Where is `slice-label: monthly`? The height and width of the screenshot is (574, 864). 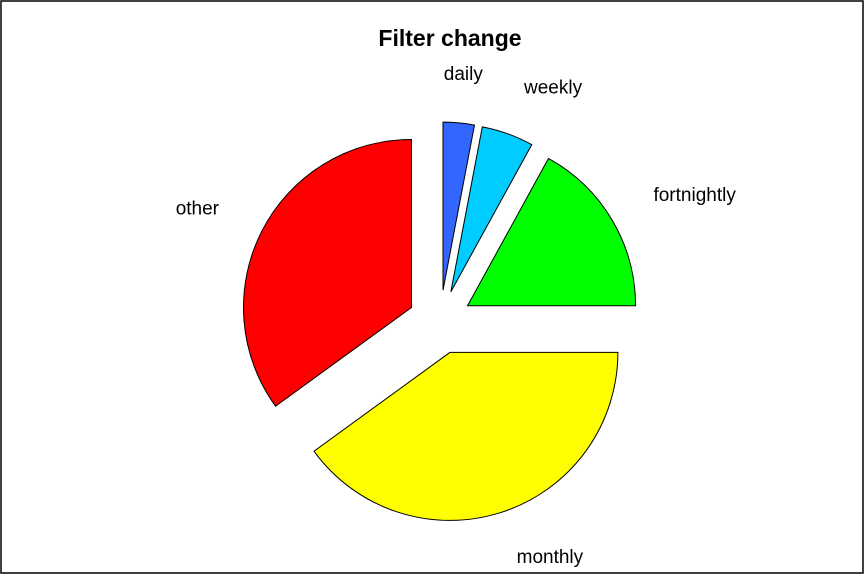
slice-label: monthly is located at coordinates (550, 557).